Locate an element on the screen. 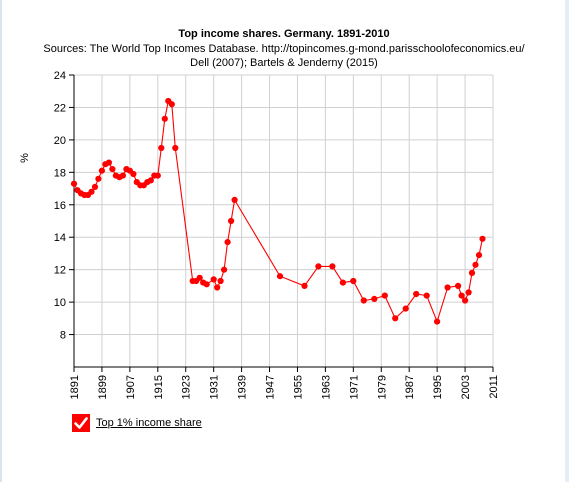 The height and width of the screenshot is (482, 569). window-right-edge is located at coordinates (567, 241).